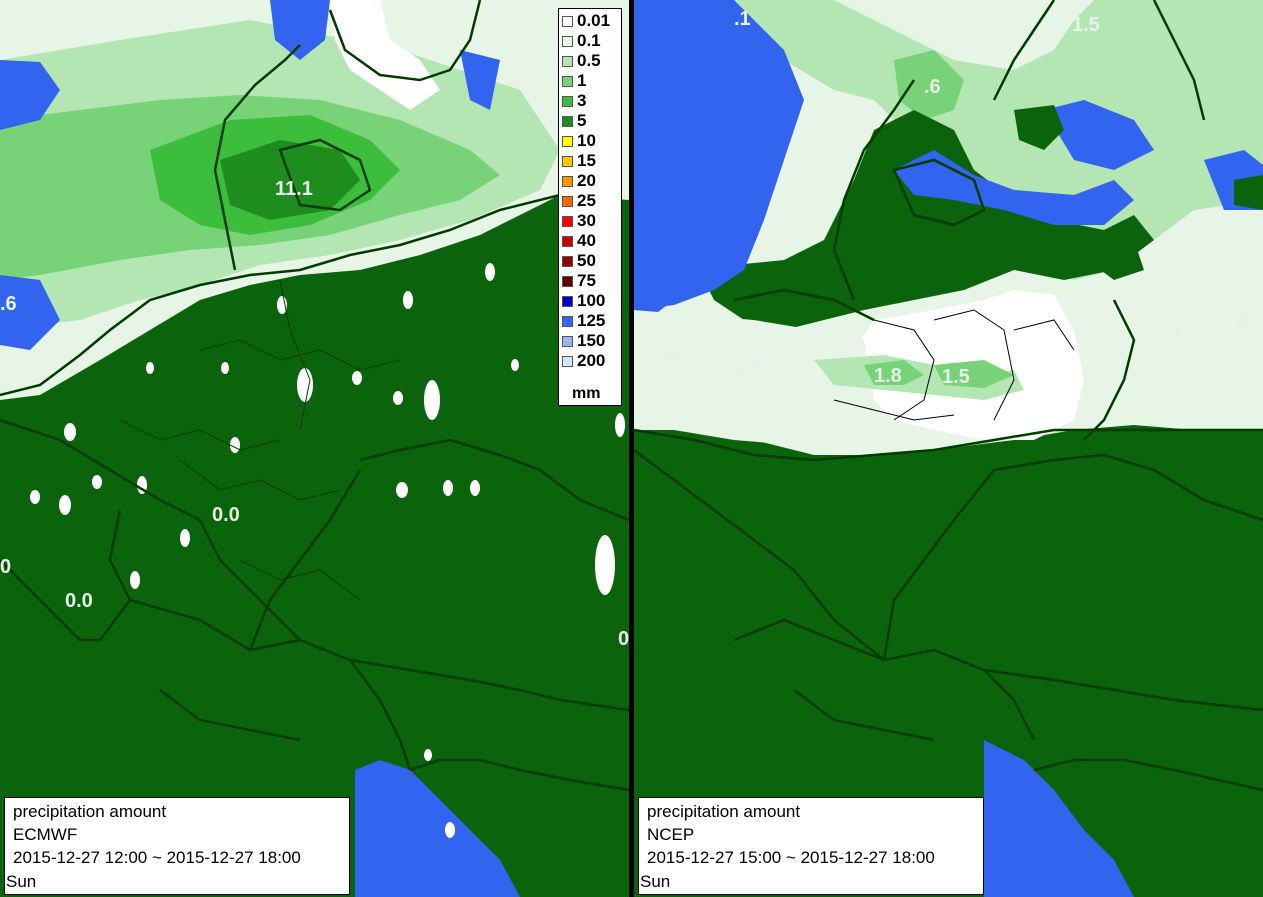  I want to click on legend-label: 40, so click(586, 240).